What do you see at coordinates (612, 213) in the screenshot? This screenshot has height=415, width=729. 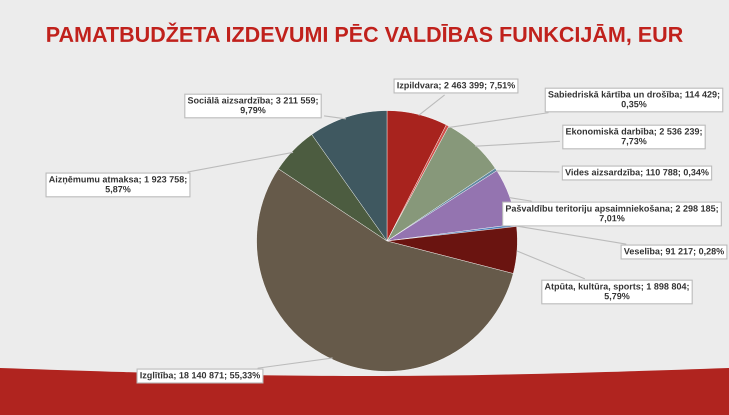 I see `slice-label: Pašvaldību teritoriju apsaimniekošana; 2 298 185; 7,01%` at bounding box center [612, 213].